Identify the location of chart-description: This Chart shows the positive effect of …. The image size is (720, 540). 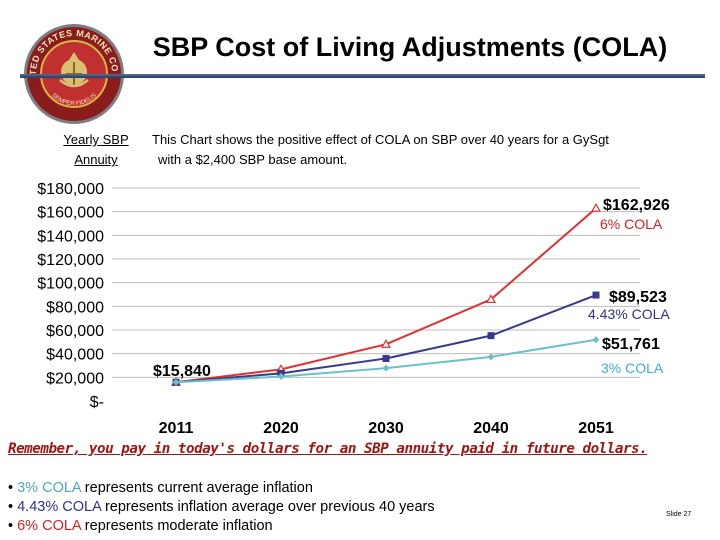
(422, 150).